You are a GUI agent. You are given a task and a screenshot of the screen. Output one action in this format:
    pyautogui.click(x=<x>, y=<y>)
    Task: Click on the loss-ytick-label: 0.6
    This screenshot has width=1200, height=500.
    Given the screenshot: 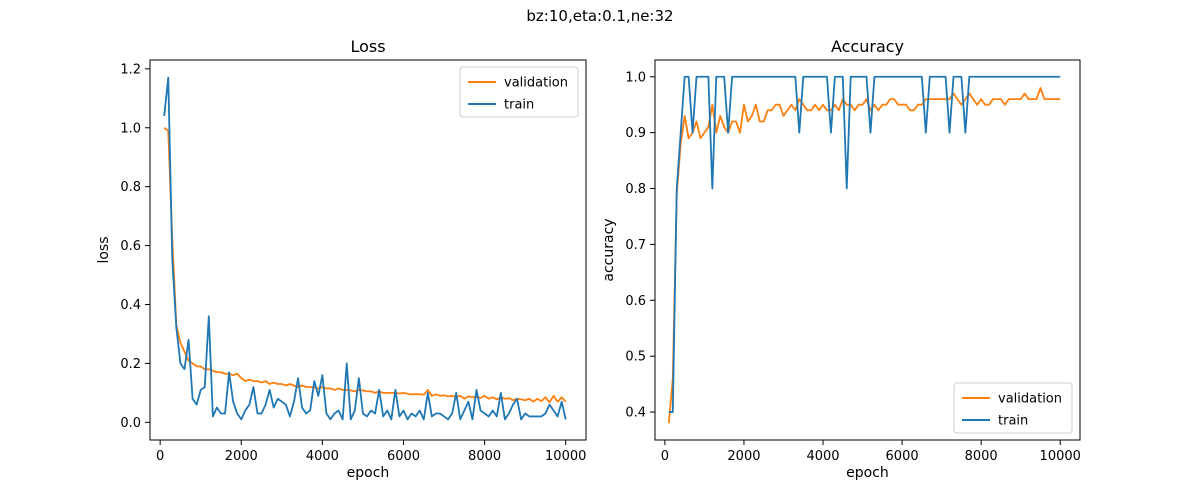 What is the action you would take?
    pyautogui.click(x=130, y=246)
    